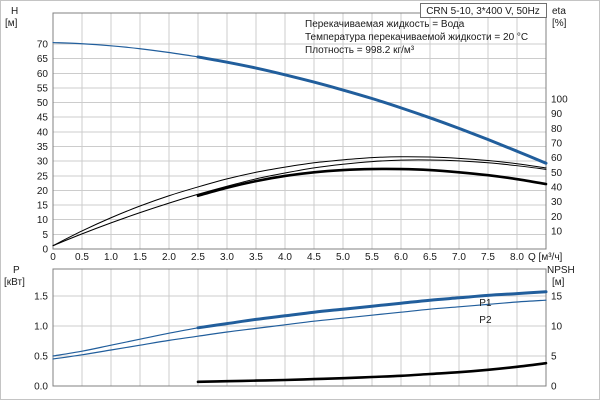 The height and width of the screenshot is (400, 600). Describe the element at coordinates (557, 173) in the screenshot. I see `y-right-tick-label: 50` at that location.